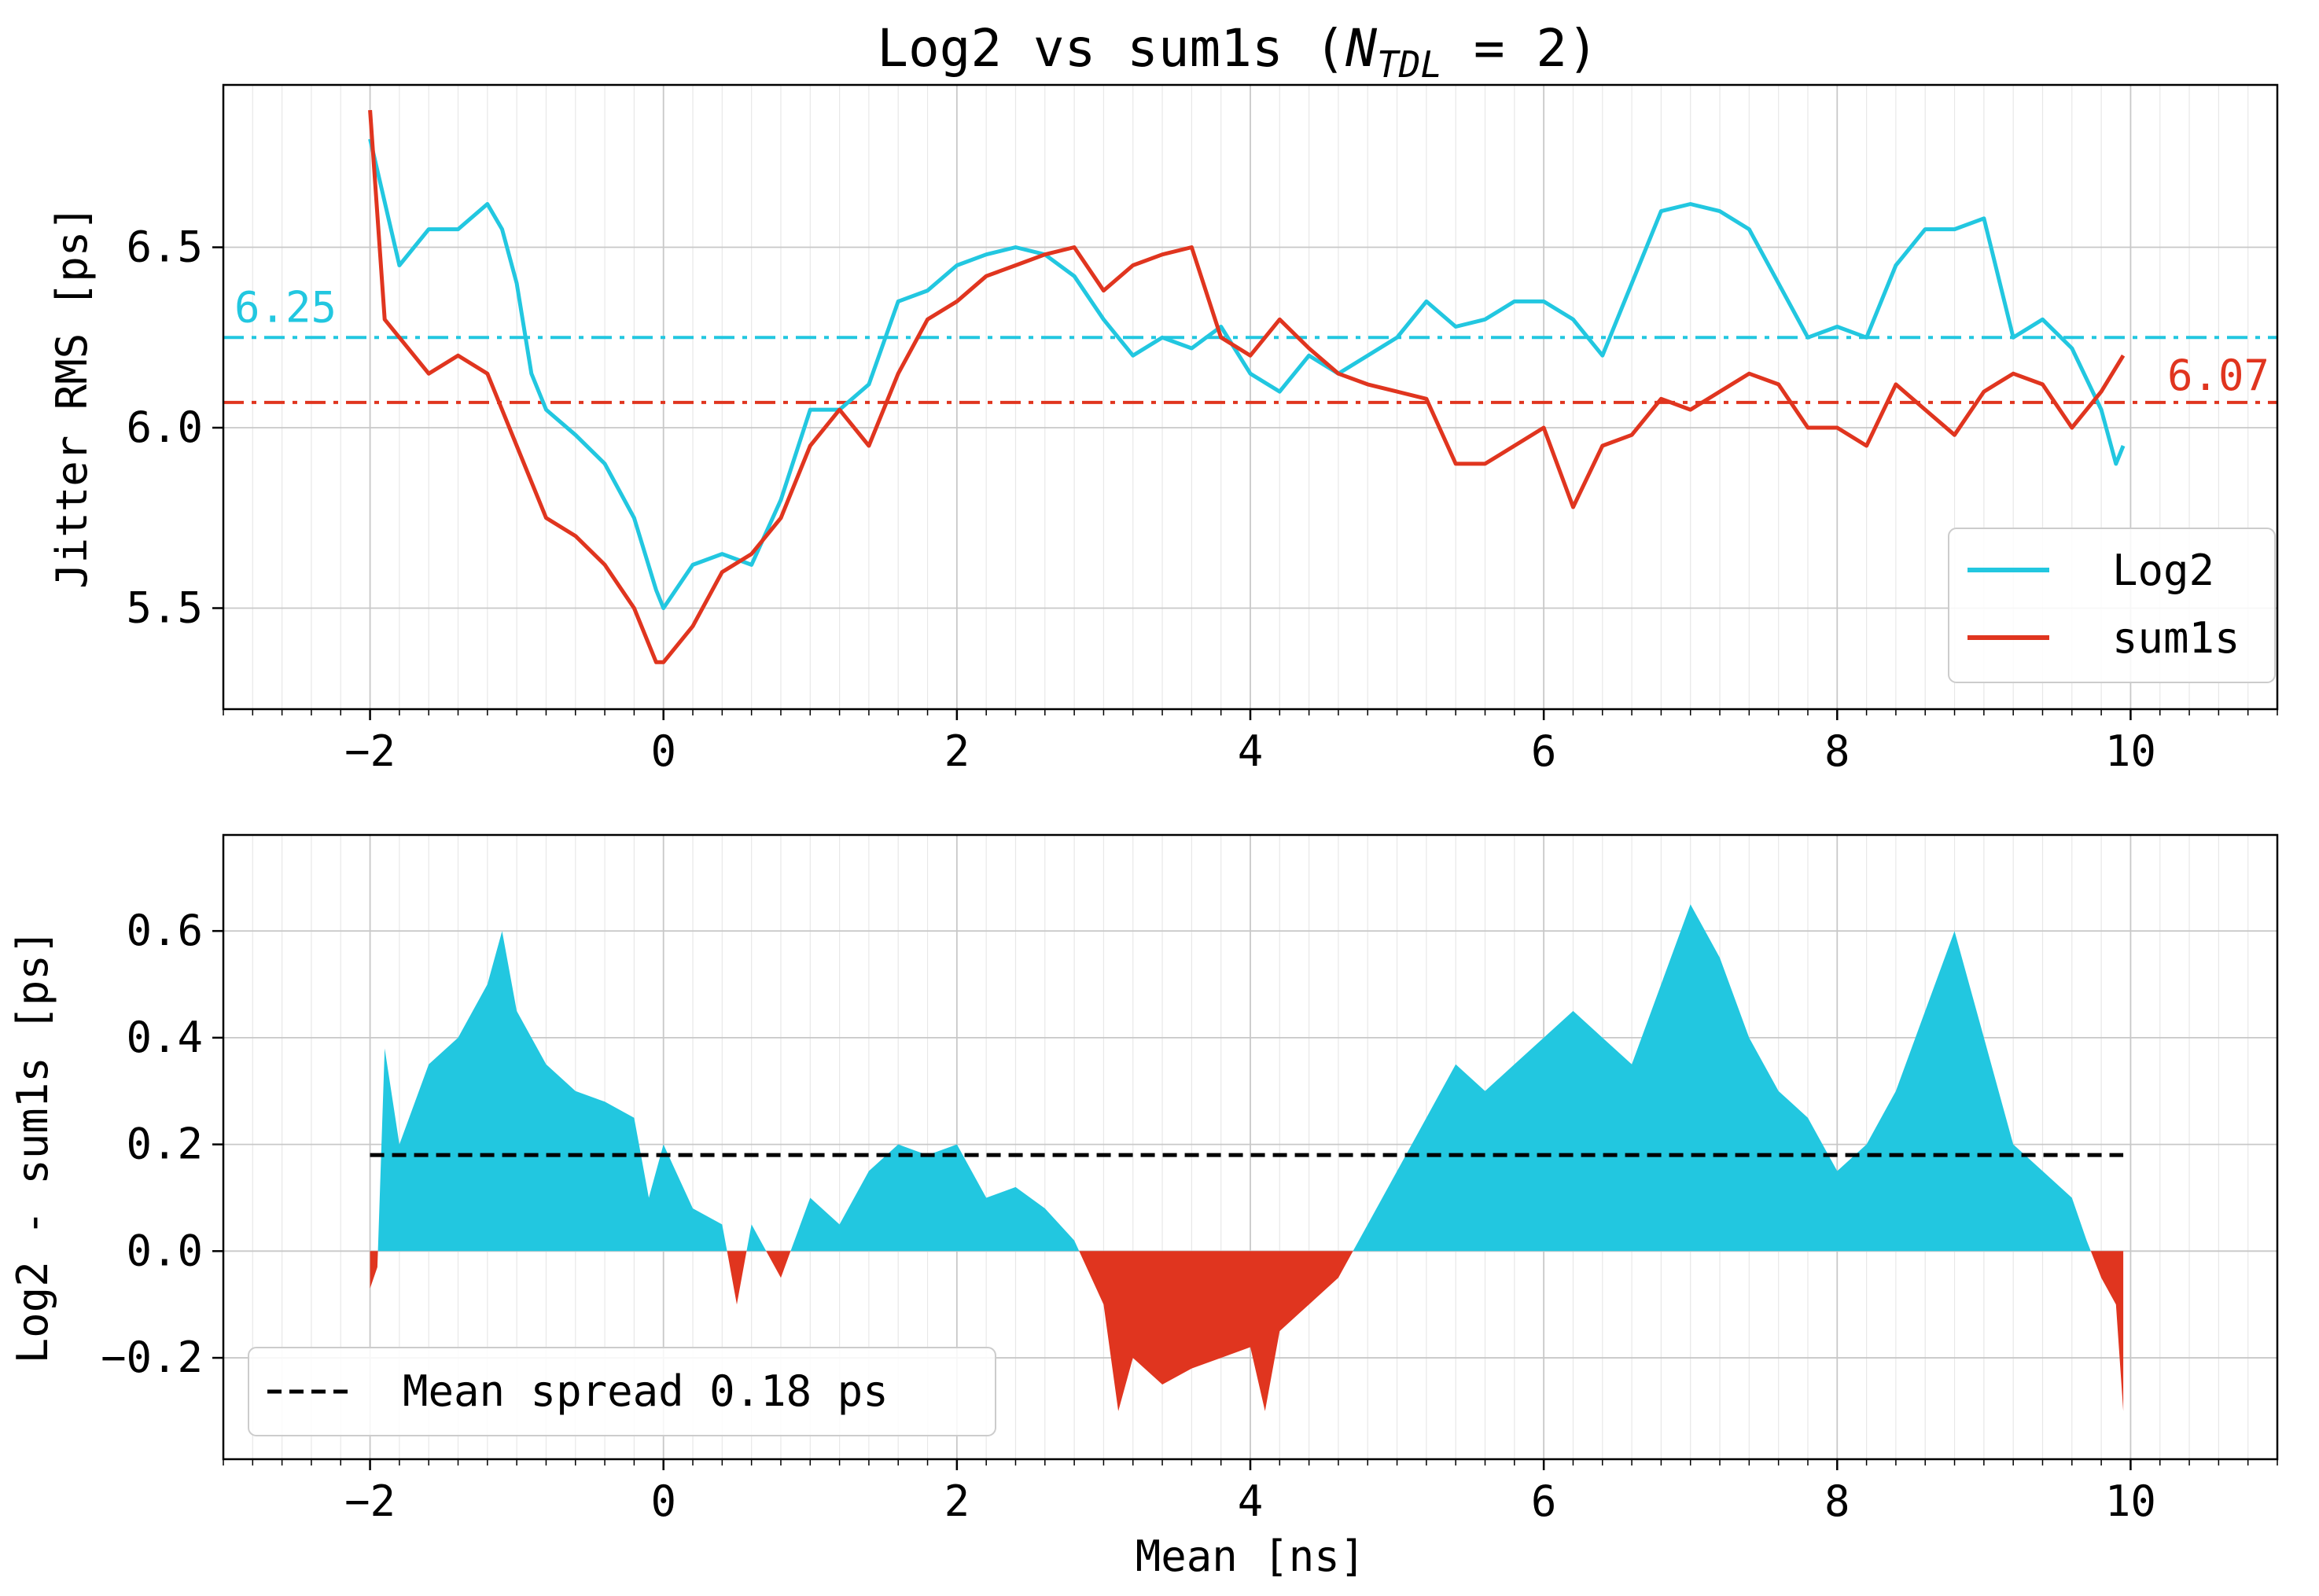  What do you see at coordinates (1520, 48) in the screenshot?
I see `chart-title-rest: = 2)` at bounding box center [1520, 48].